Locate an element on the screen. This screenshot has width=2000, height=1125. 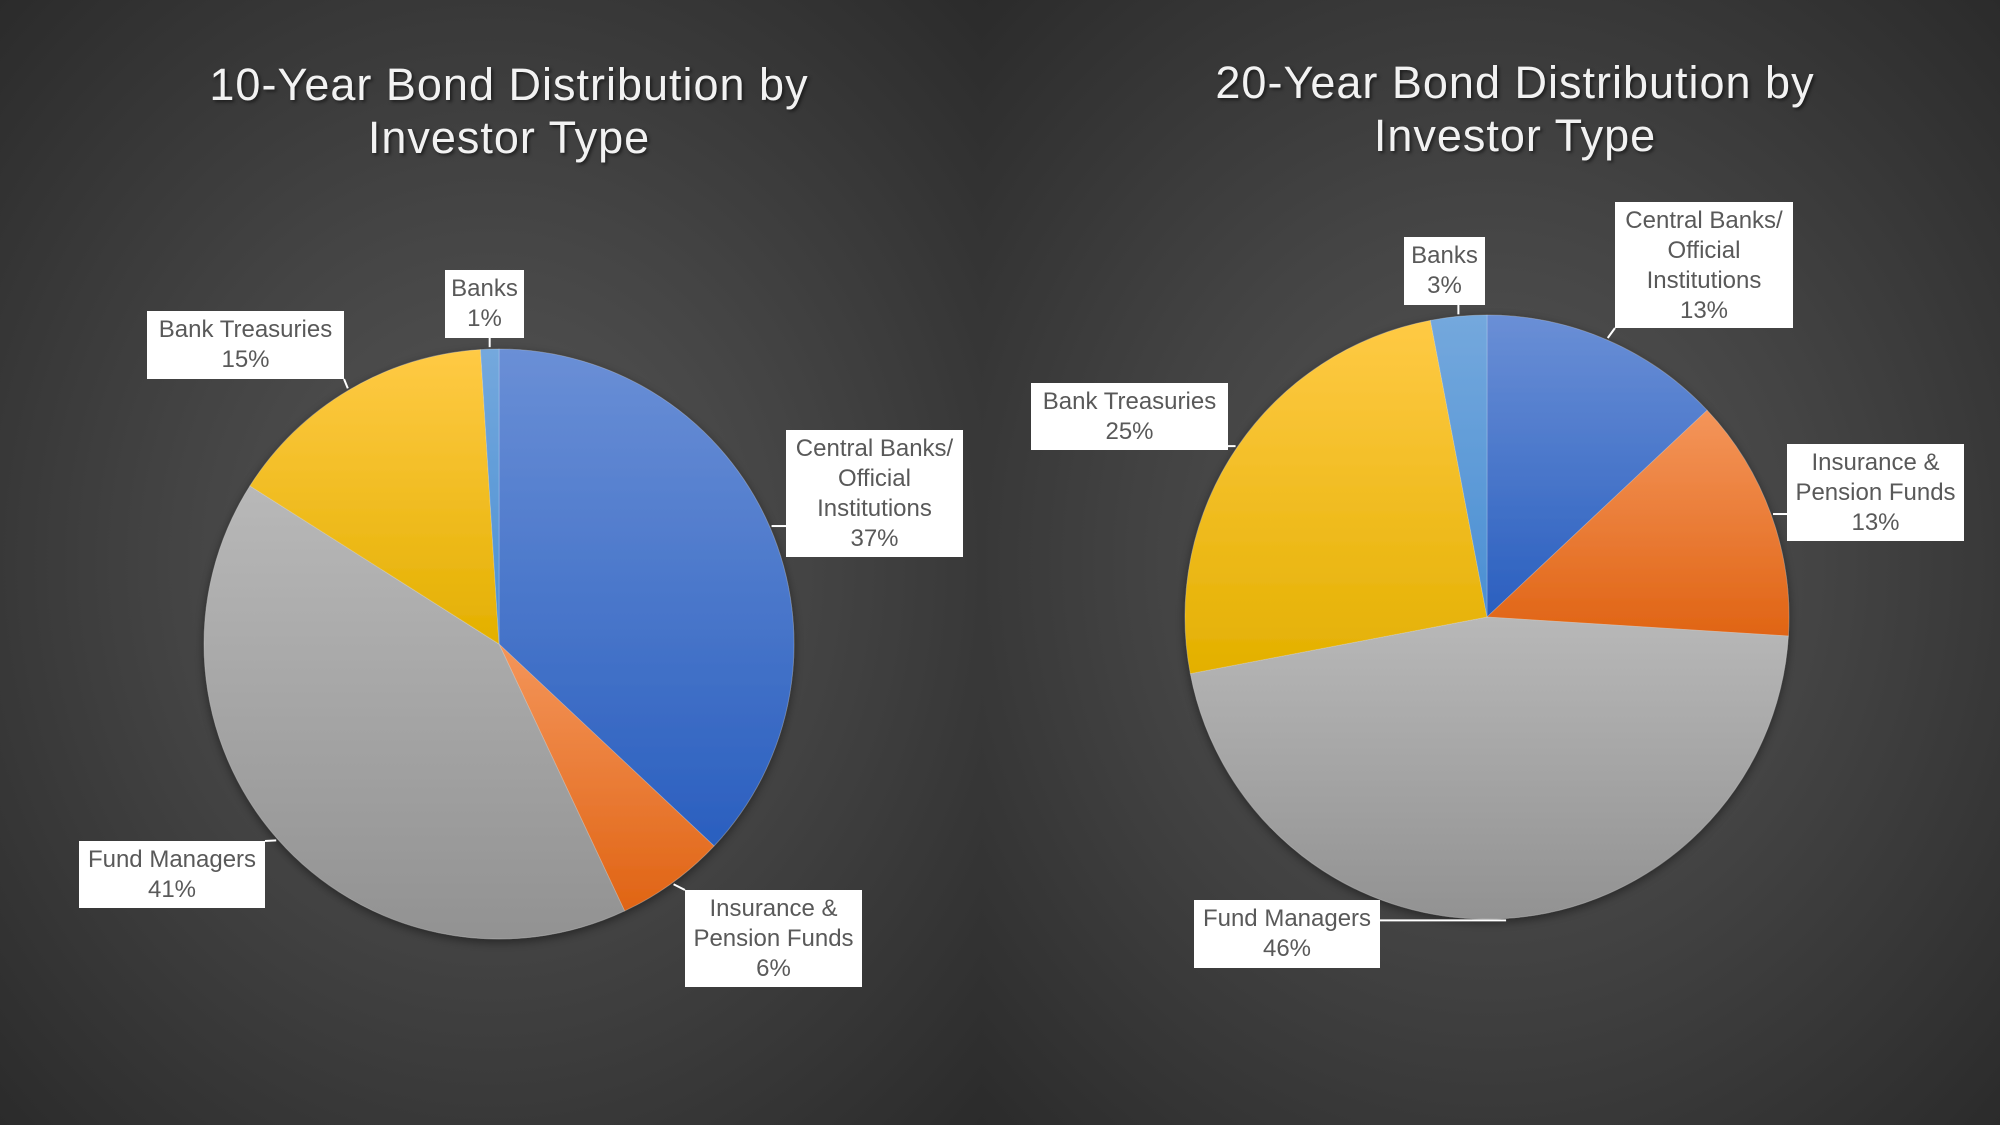
leader-line-insurance-pension-funds is located at coordinates (679, 887).